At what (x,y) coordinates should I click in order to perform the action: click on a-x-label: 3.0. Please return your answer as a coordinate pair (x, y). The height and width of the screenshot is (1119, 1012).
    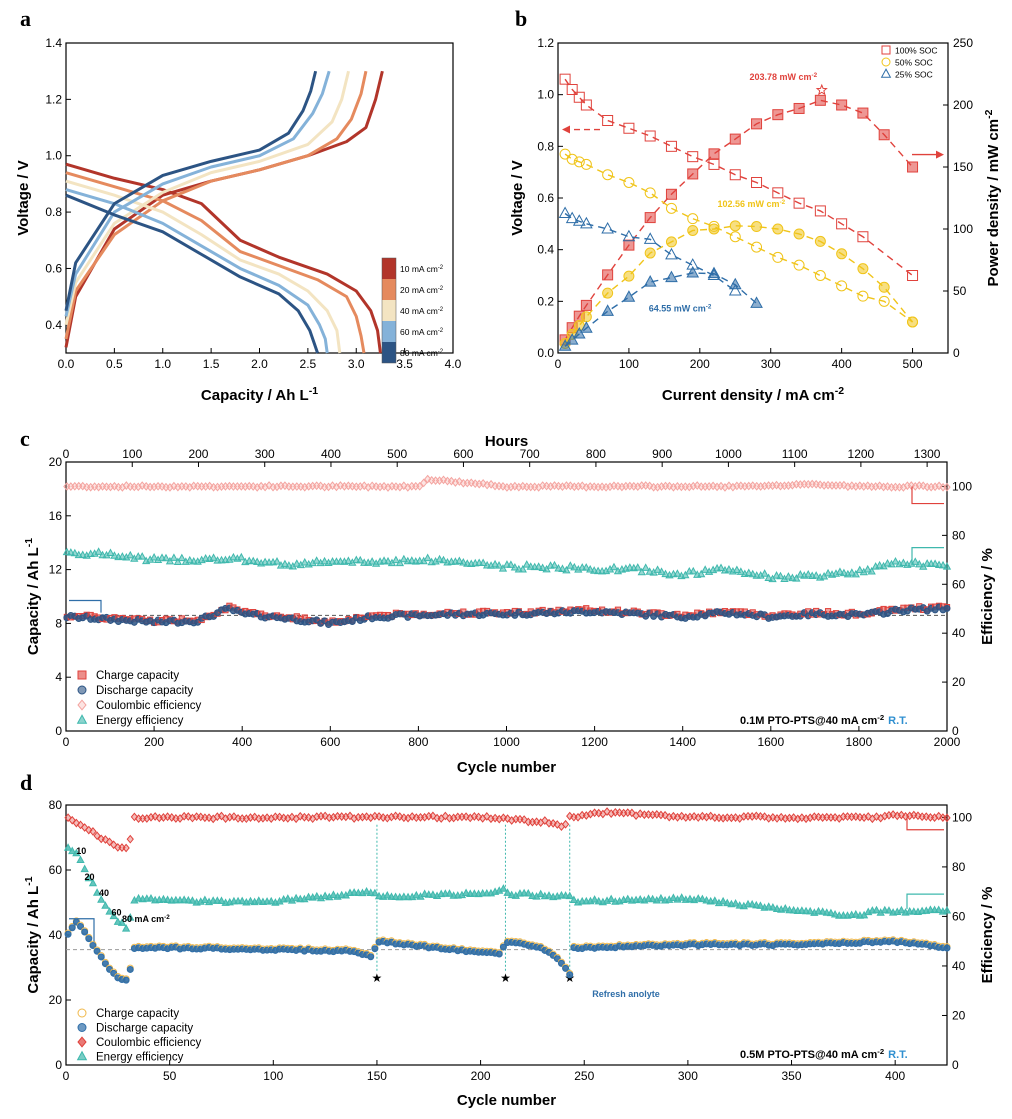
    Looking at the image, I should click on (356, 364).